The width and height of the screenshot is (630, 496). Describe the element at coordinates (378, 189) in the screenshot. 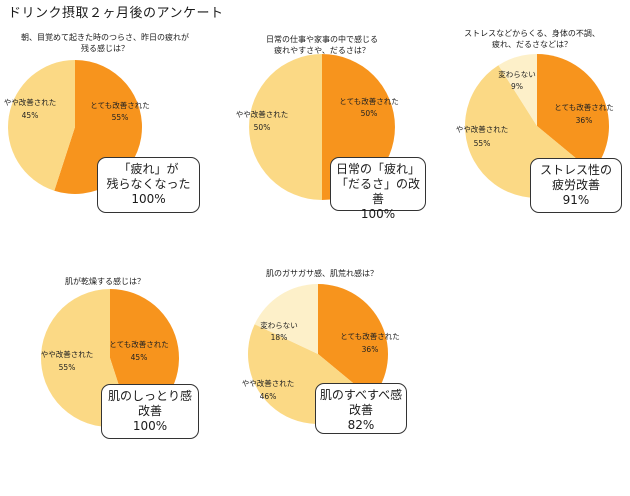

I see `summary-callout: 日常の「疲れ」 「だるさ」の改善 100%` at that location.